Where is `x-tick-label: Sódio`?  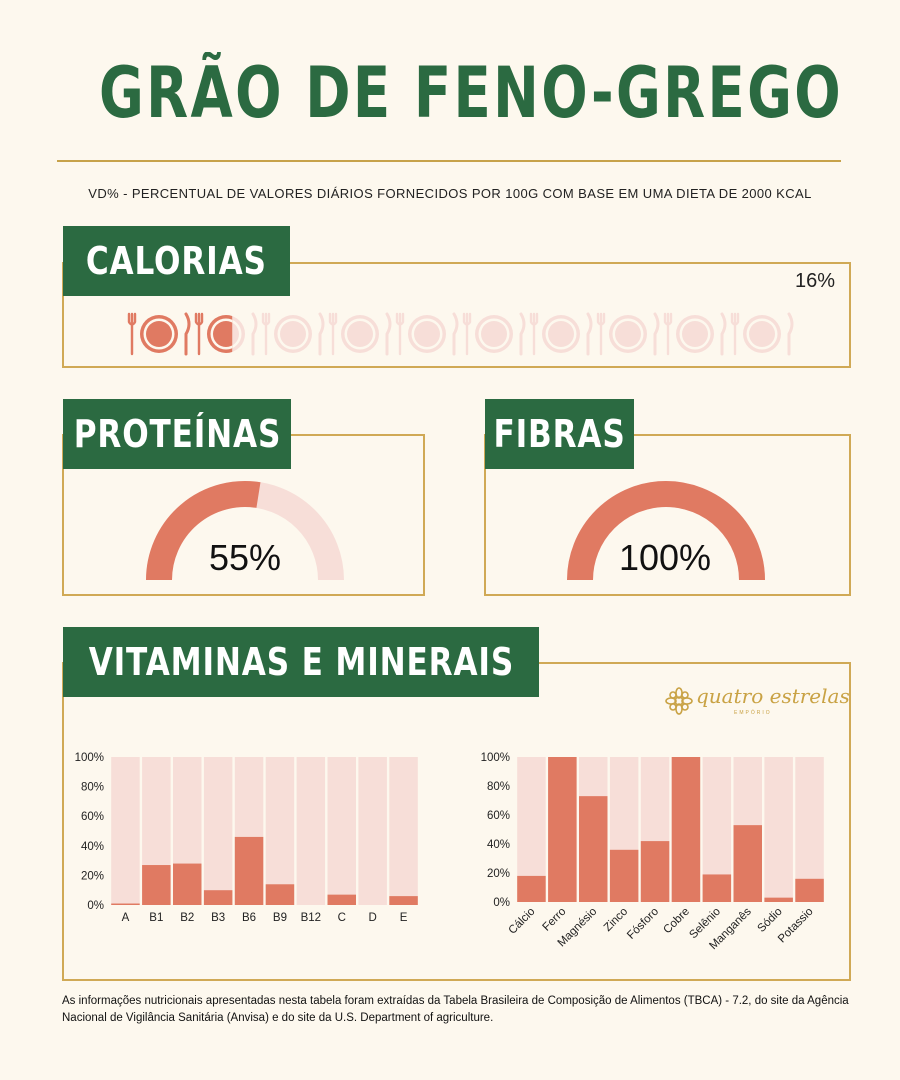 x-tick-label: Sódio is located at coordinates (769, 920).